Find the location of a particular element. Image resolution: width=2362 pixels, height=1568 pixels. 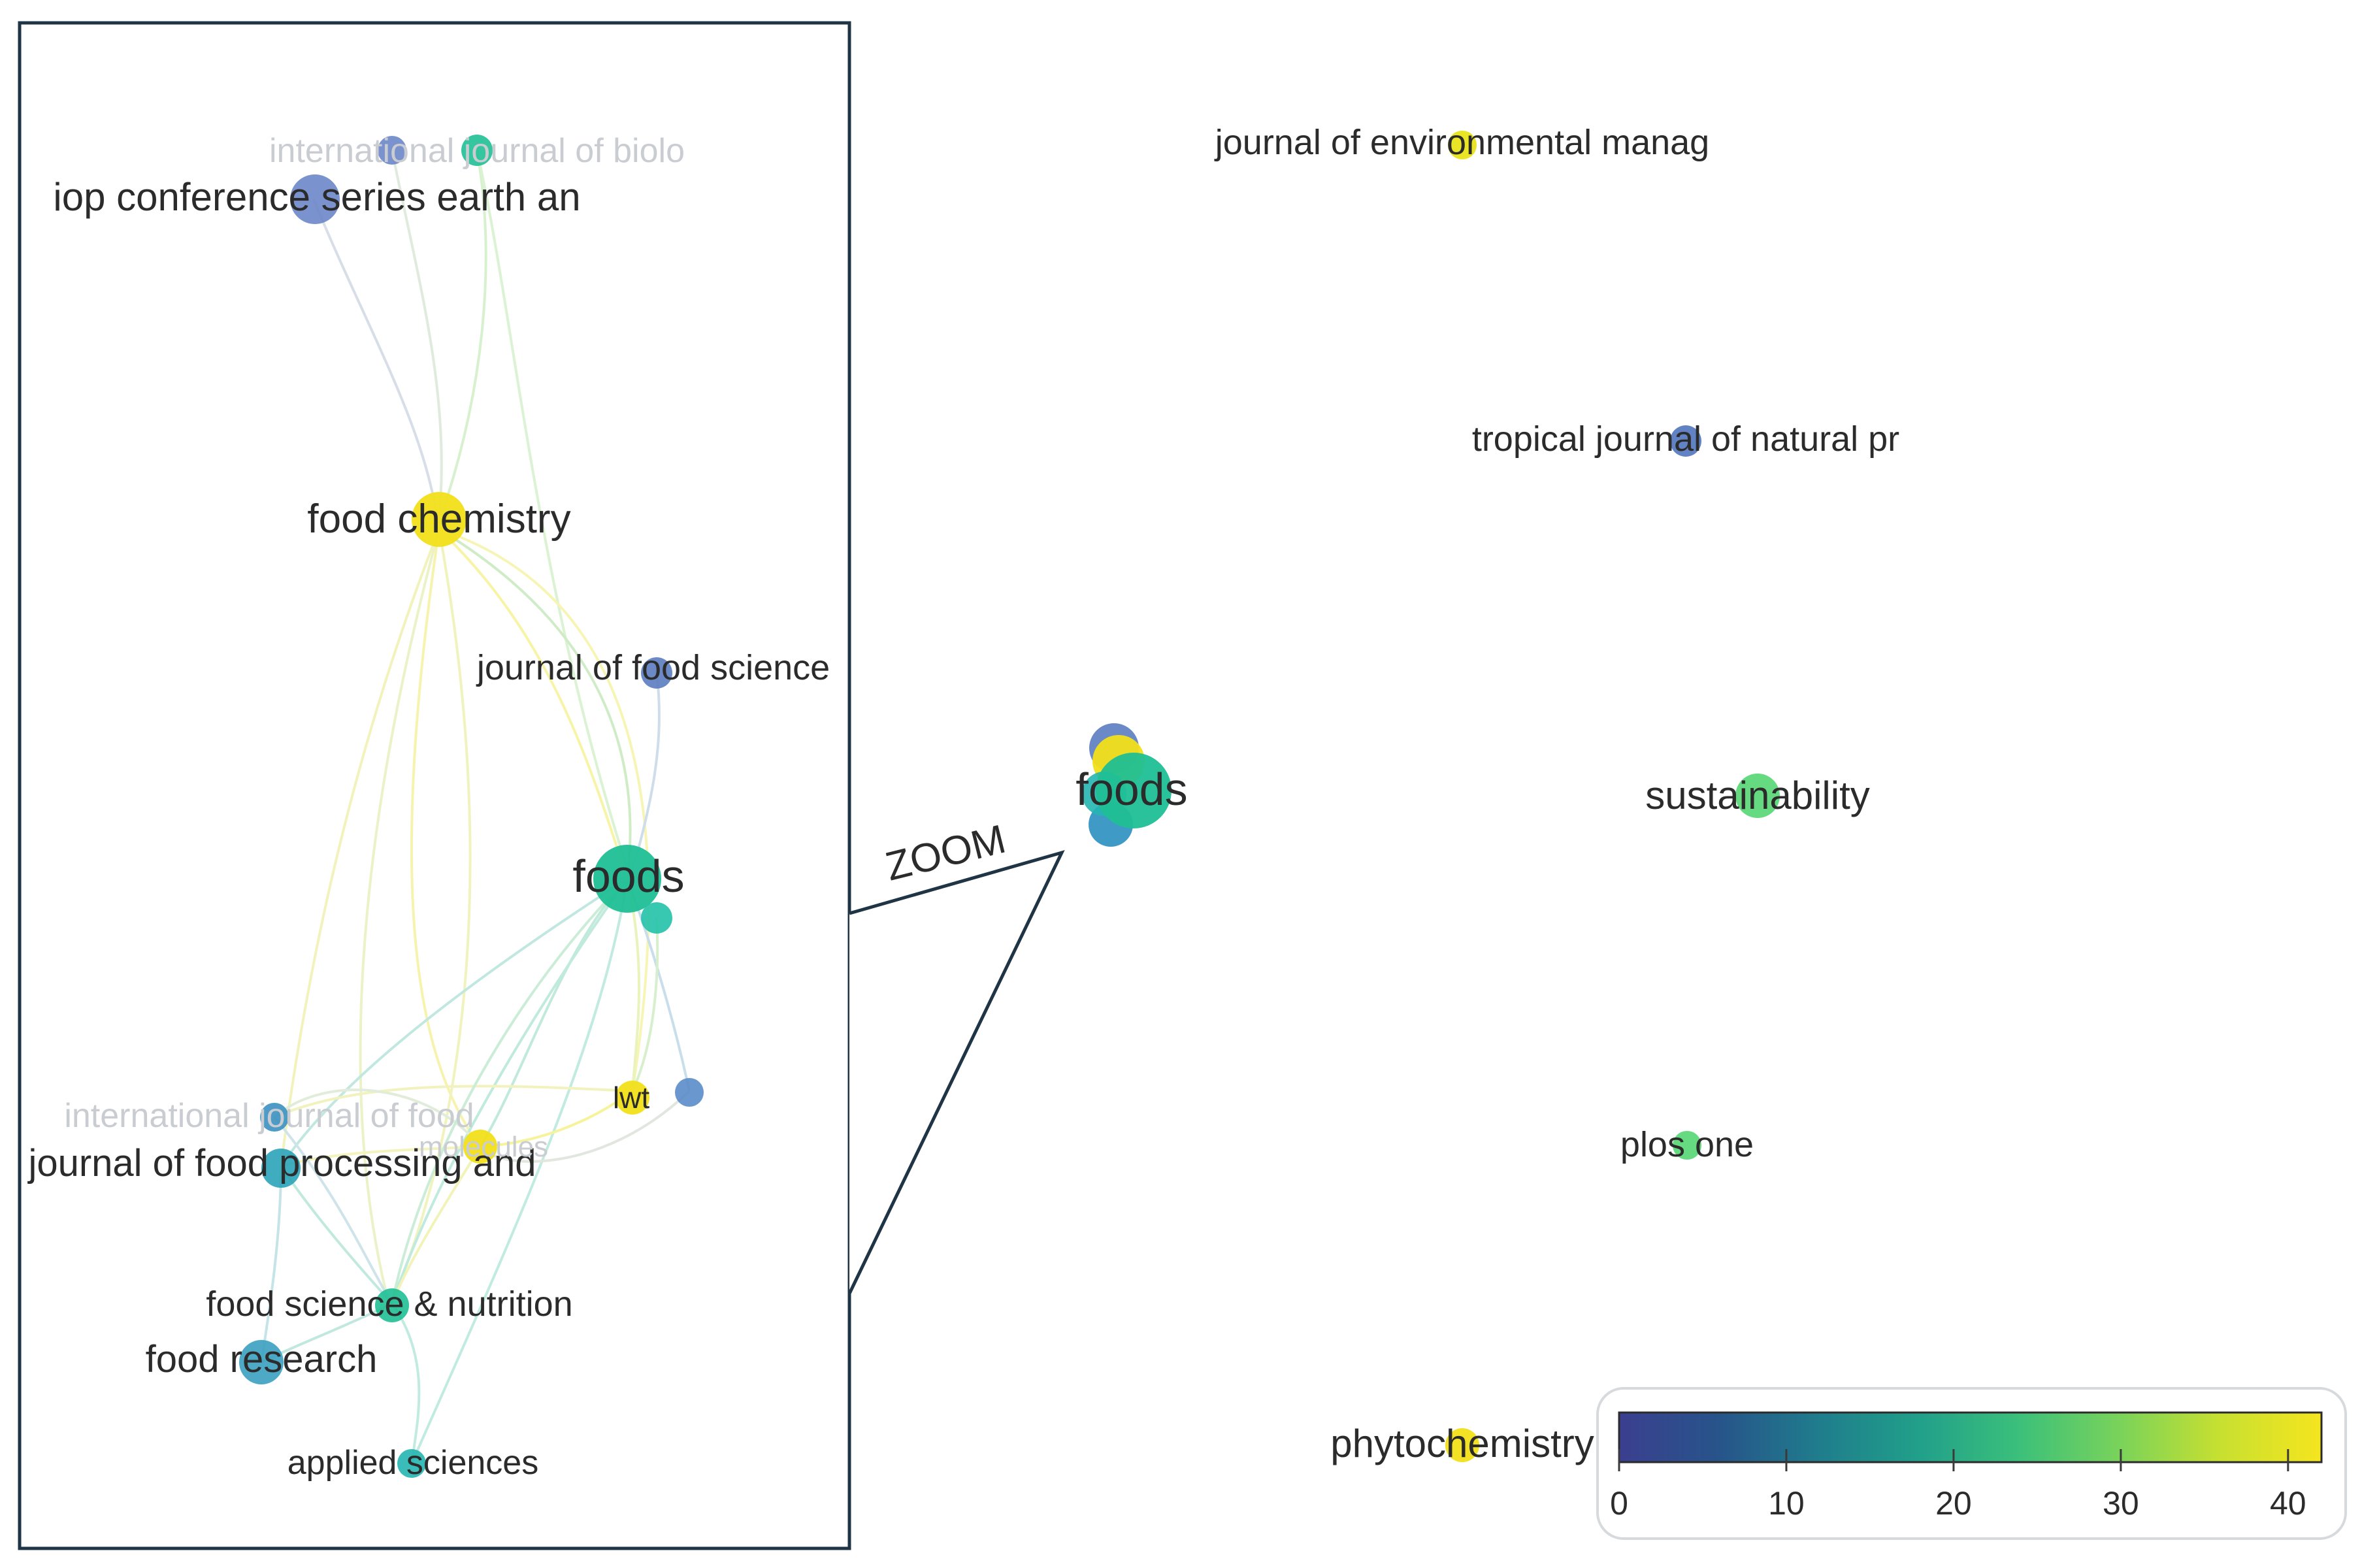

node-jfpp is located at coordinates (281, 1168).